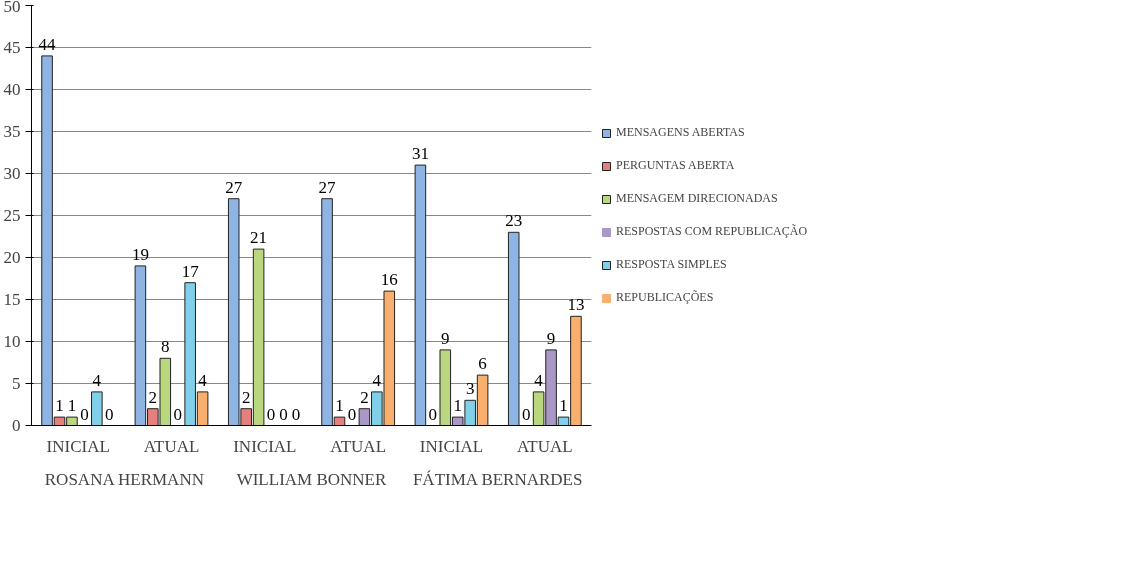  Describe the element at coordinates (420, 154) in the screenshot. I see `data-label: 31` at that location.